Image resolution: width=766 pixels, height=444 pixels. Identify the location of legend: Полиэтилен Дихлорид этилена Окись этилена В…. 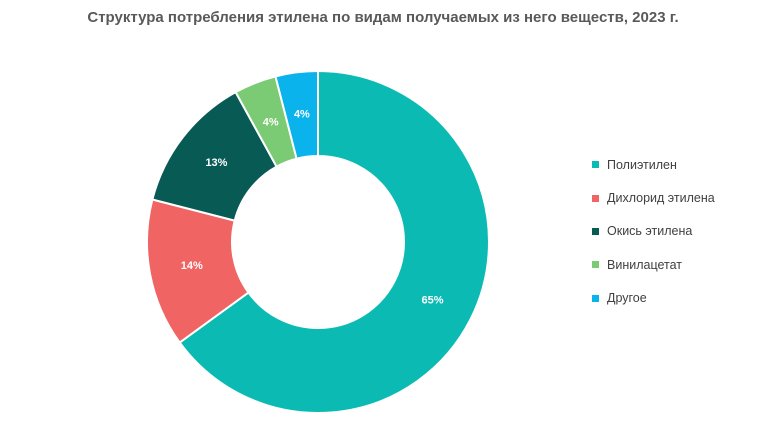
(653, 231).